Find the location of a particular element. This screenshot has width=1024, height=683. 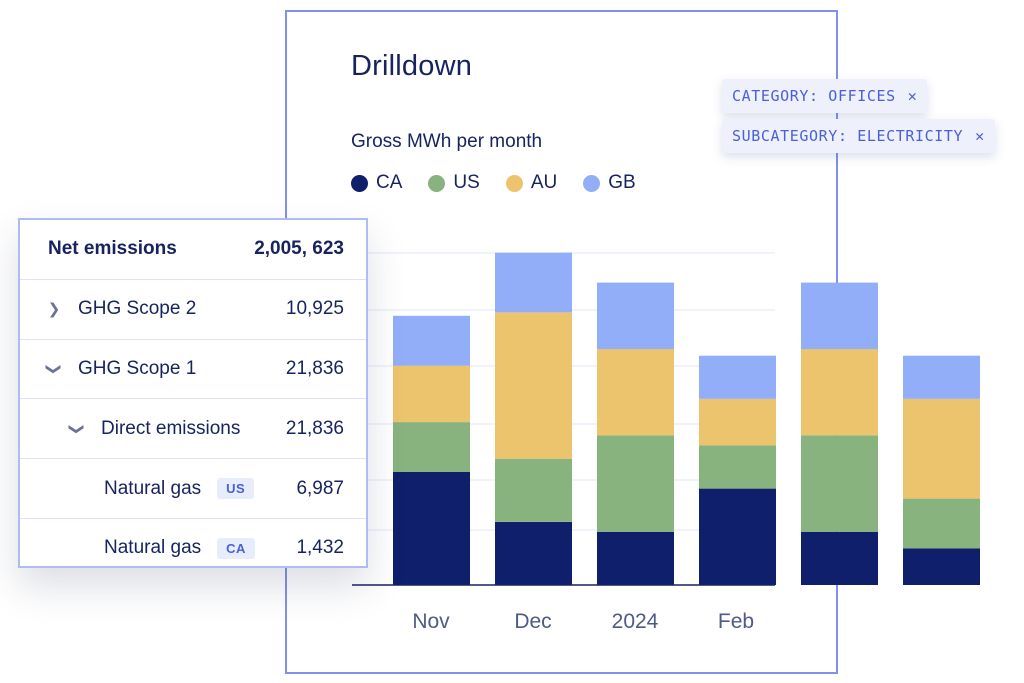

x-tick-label: Dec is located at coordinates (533, 621).